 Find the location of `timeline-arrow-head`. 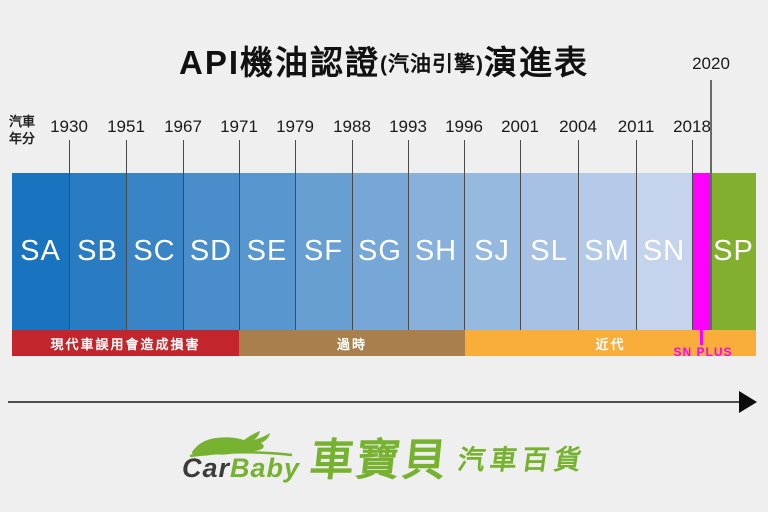

timeline-arrow-head is located at coordinates (748, 402).